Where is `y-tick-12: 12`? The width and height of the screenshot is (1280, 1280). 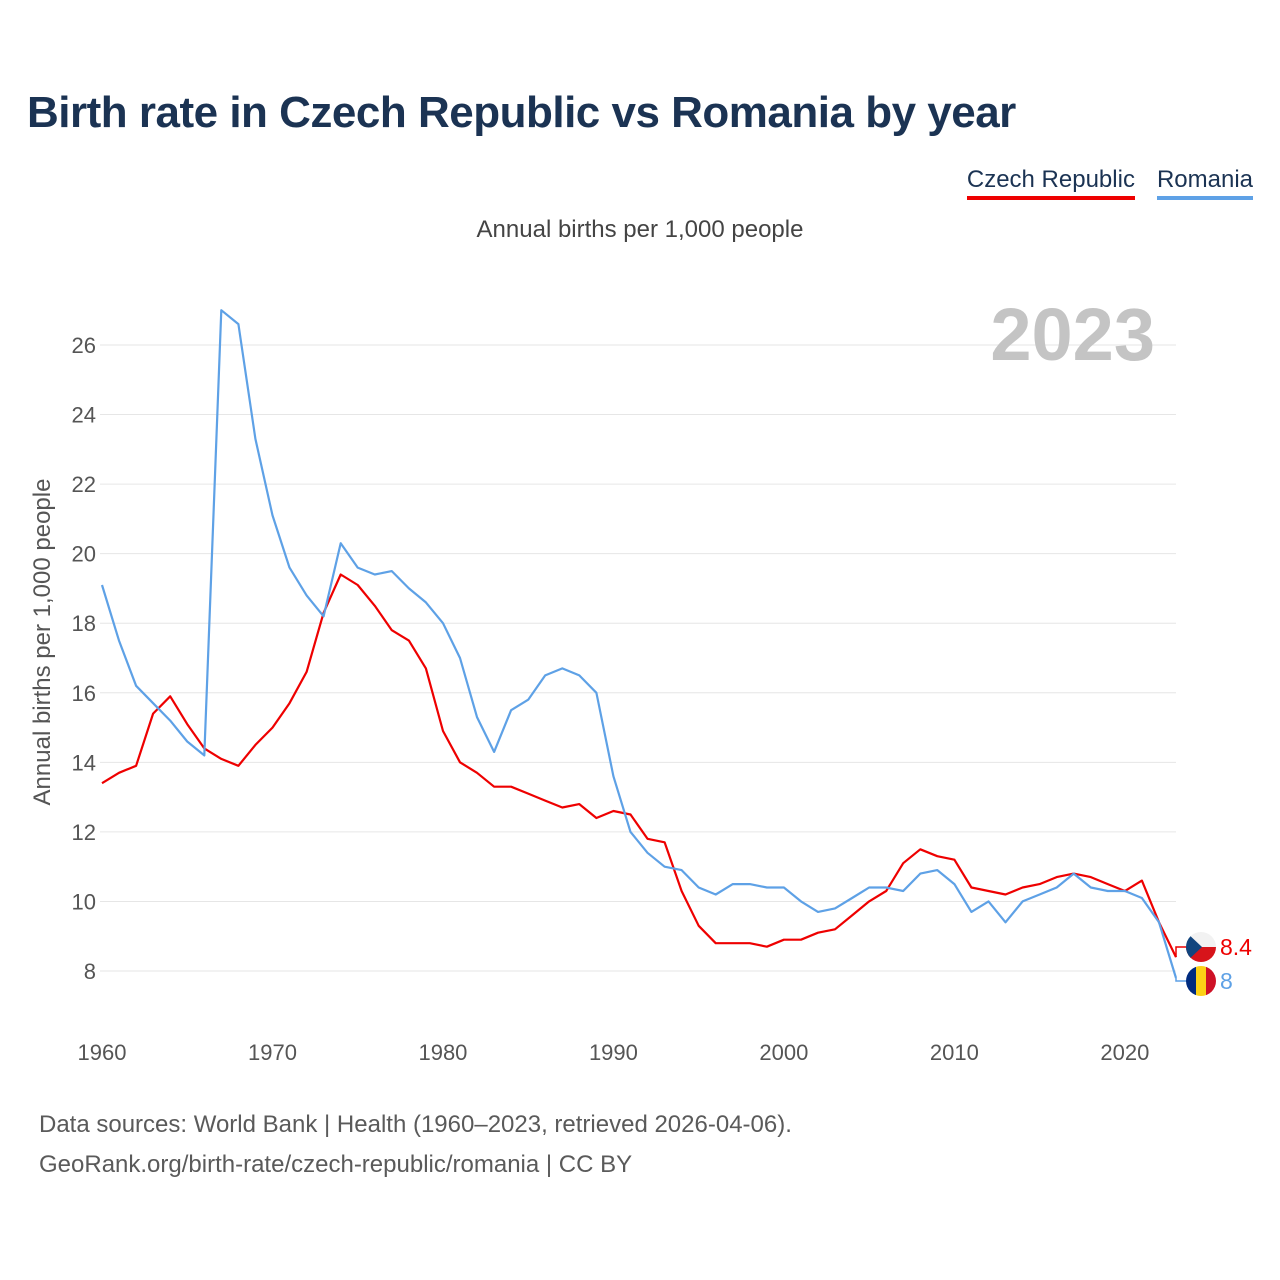
y-tick-12: 12 is located at coordinates (84, 832).